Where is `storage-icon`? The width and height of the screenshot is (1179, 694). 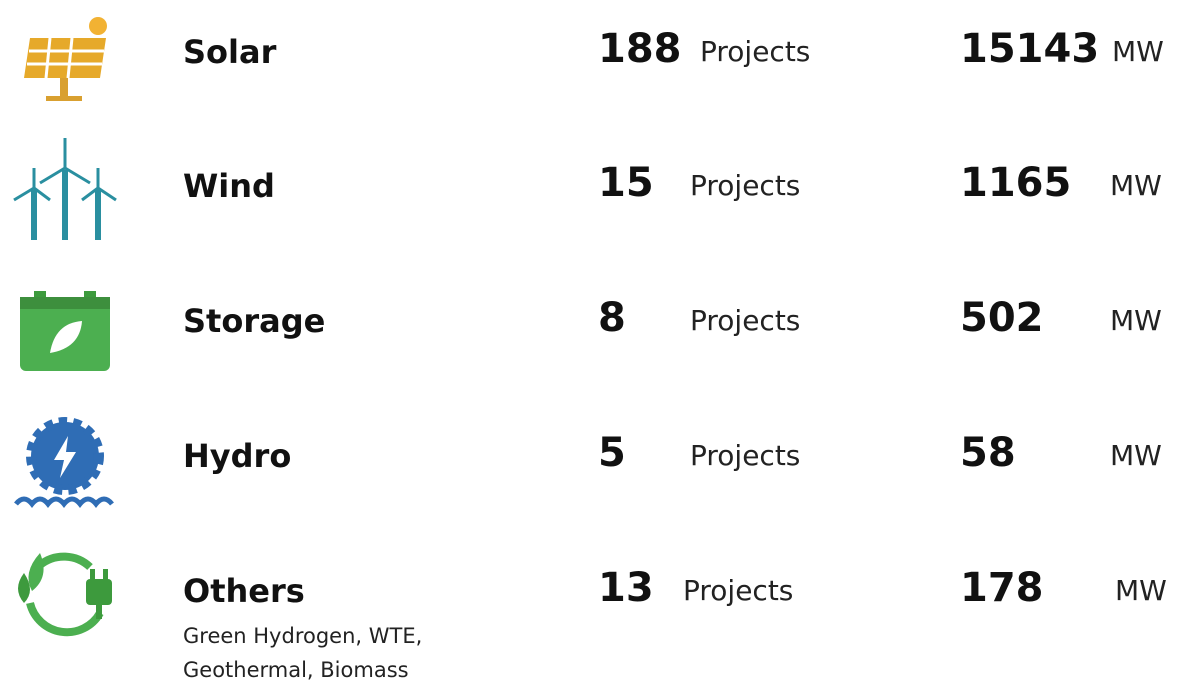
storage-icon is located at coordinates (65, 331).